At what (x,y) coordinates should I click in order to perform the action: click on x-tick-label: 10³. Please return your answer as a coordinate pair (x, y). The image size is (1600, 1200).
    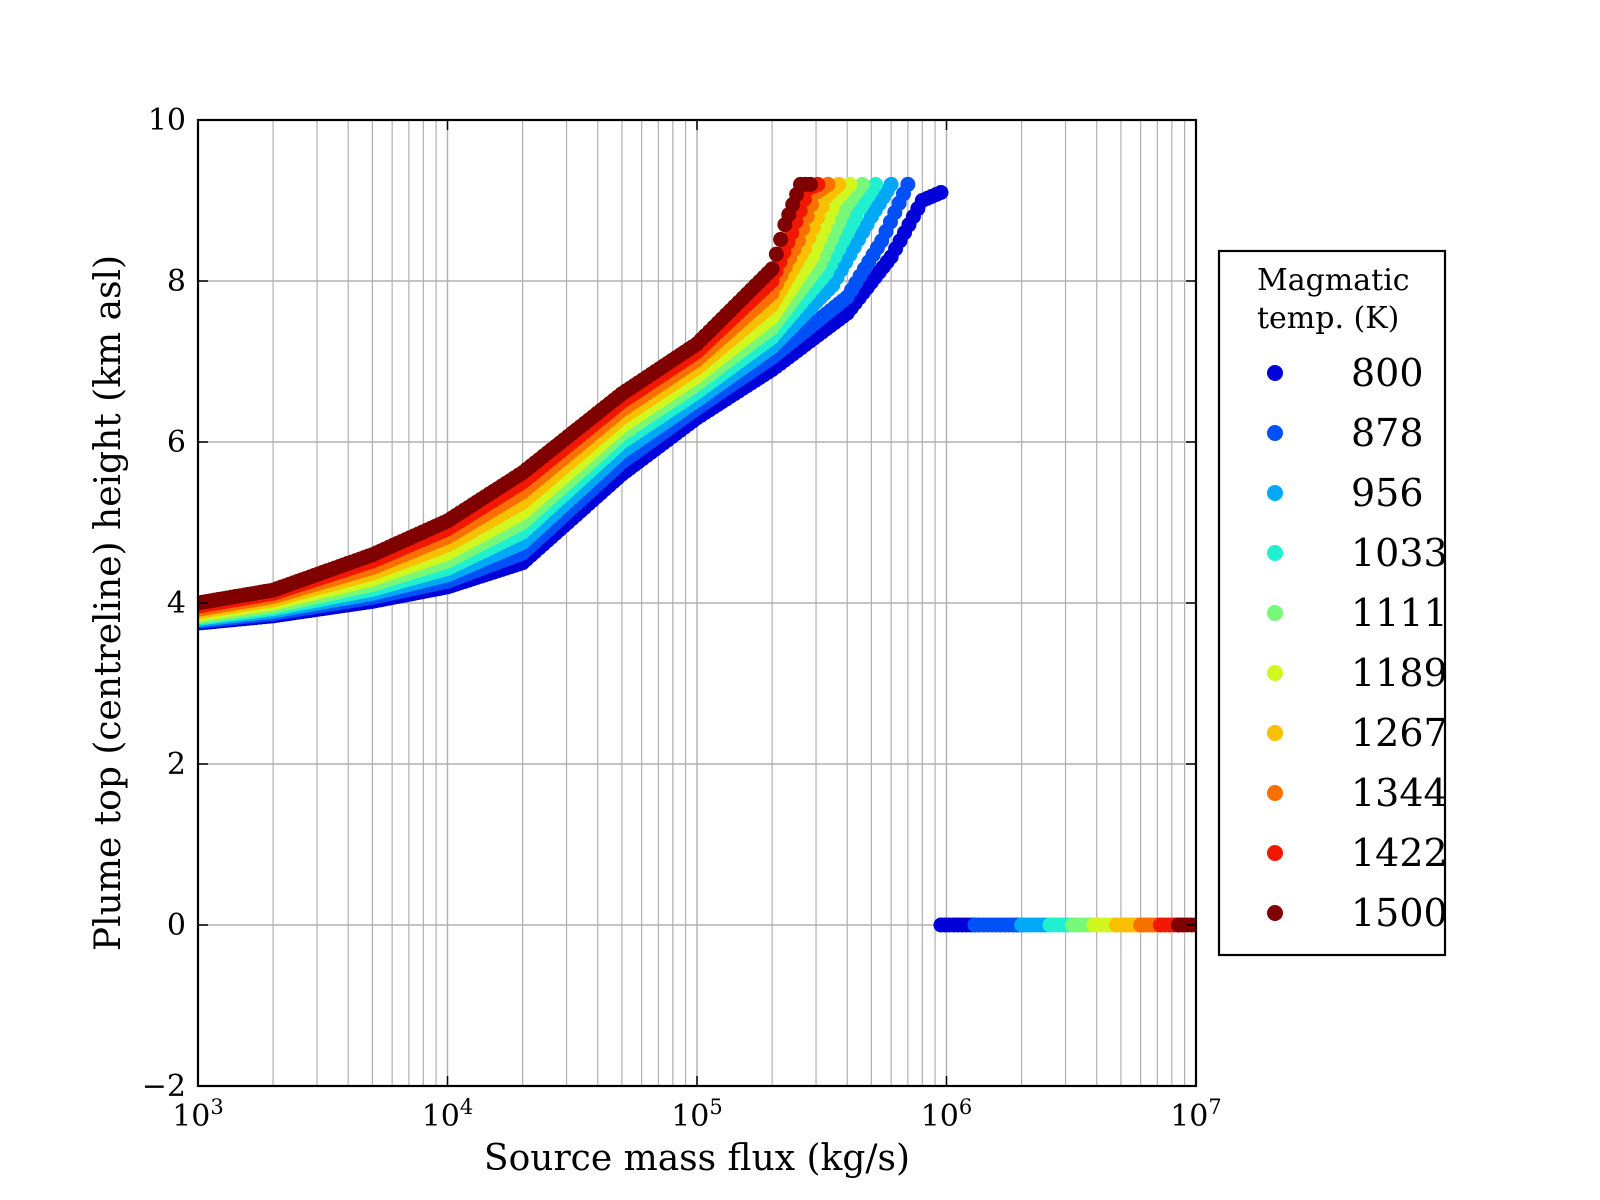
    Looking at the image, I should click on (198, 1114).